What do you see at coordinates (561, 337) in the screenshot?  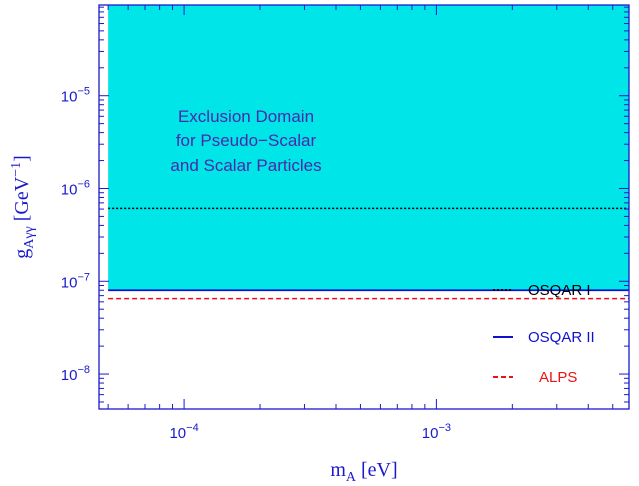 I see `legend-label: OSQAR II` at bounding box center [561, 337].